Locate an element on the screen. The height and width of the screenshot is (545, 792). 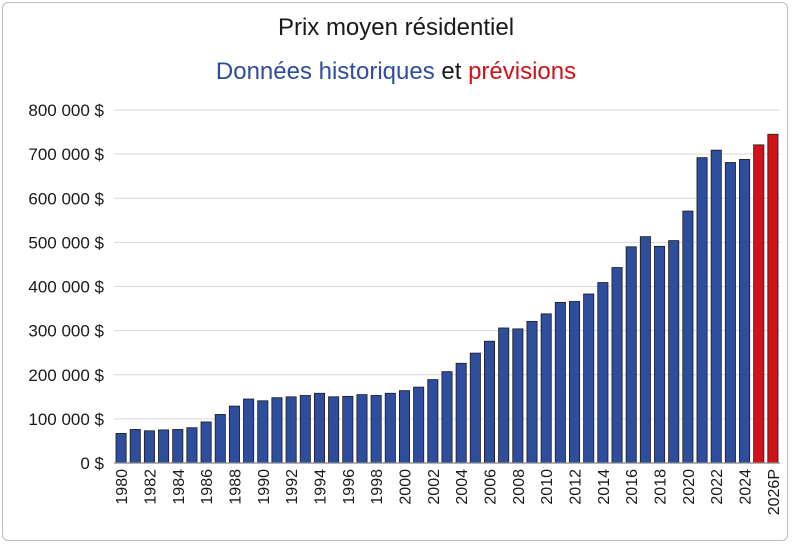
x-tick-label: 1998 is located at coordinates (377, 487).